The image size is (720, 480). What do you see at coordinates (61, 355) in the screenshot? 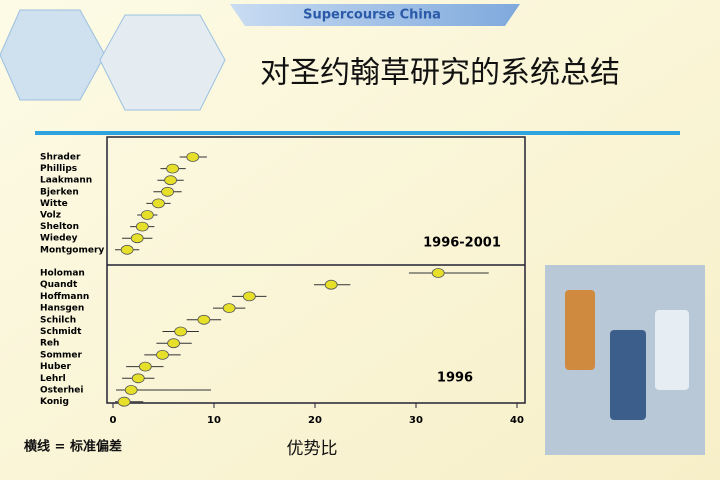
I see `study-label: Sommer` at bounding box center [61, 355].